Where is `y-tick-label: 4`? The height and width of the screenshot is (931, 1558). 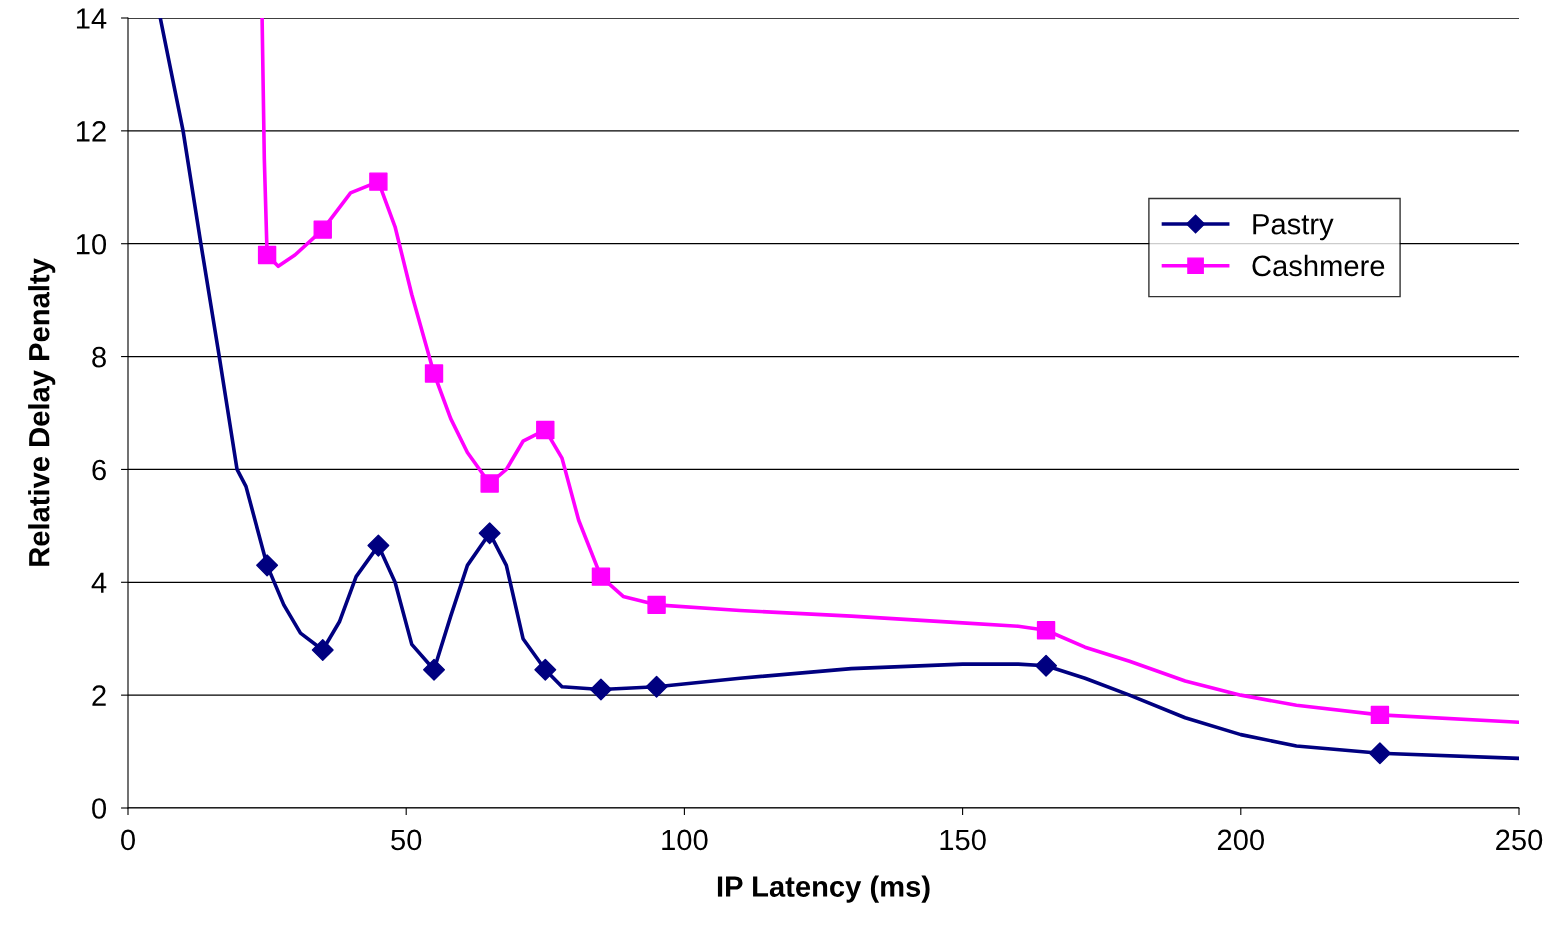
y-tick-label: 4 is located at coordinates (99, 582).